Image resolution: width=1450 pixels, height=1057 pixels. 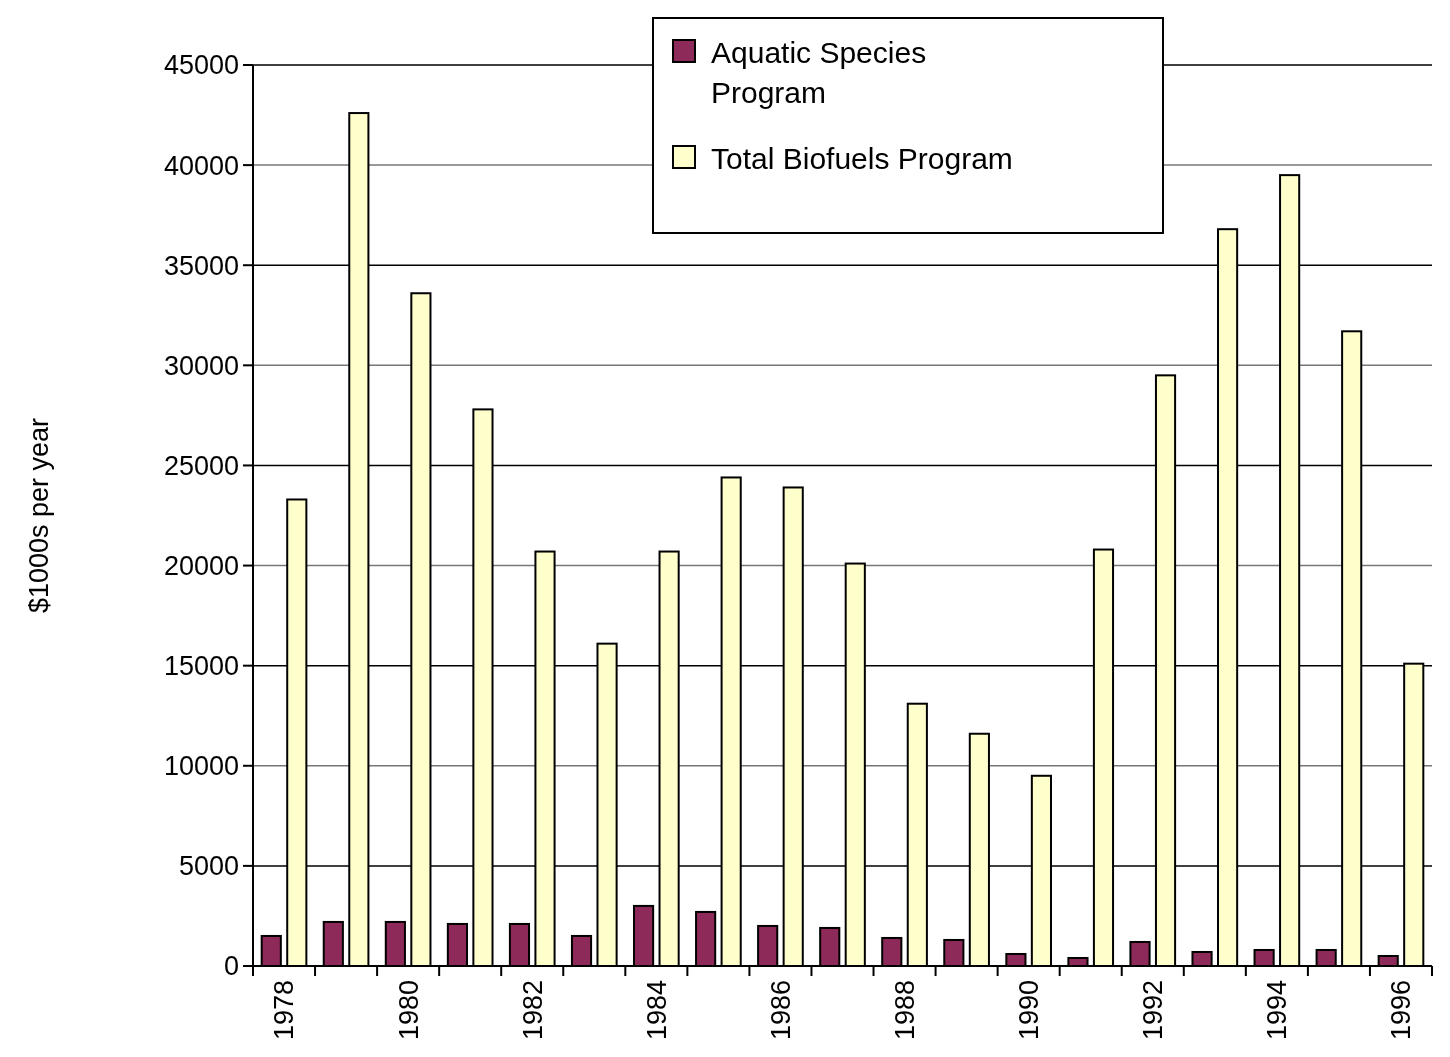 What do you see at coordinates (862, 158) in the screenshot?
I see `legend-label: Total Biofuels Program` at bounding box center [862, 158].